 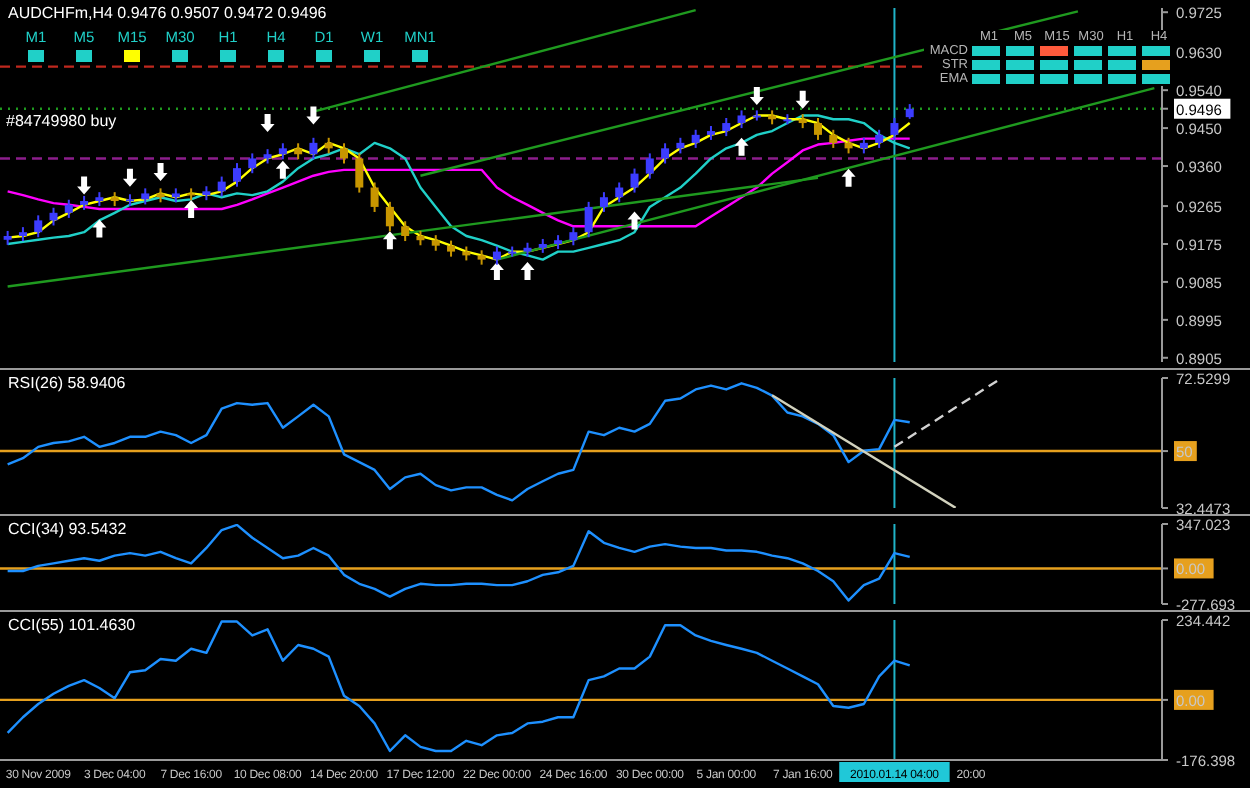 I want to click on ref-line-label: #84749980 buy, so click(x=61, y=121).